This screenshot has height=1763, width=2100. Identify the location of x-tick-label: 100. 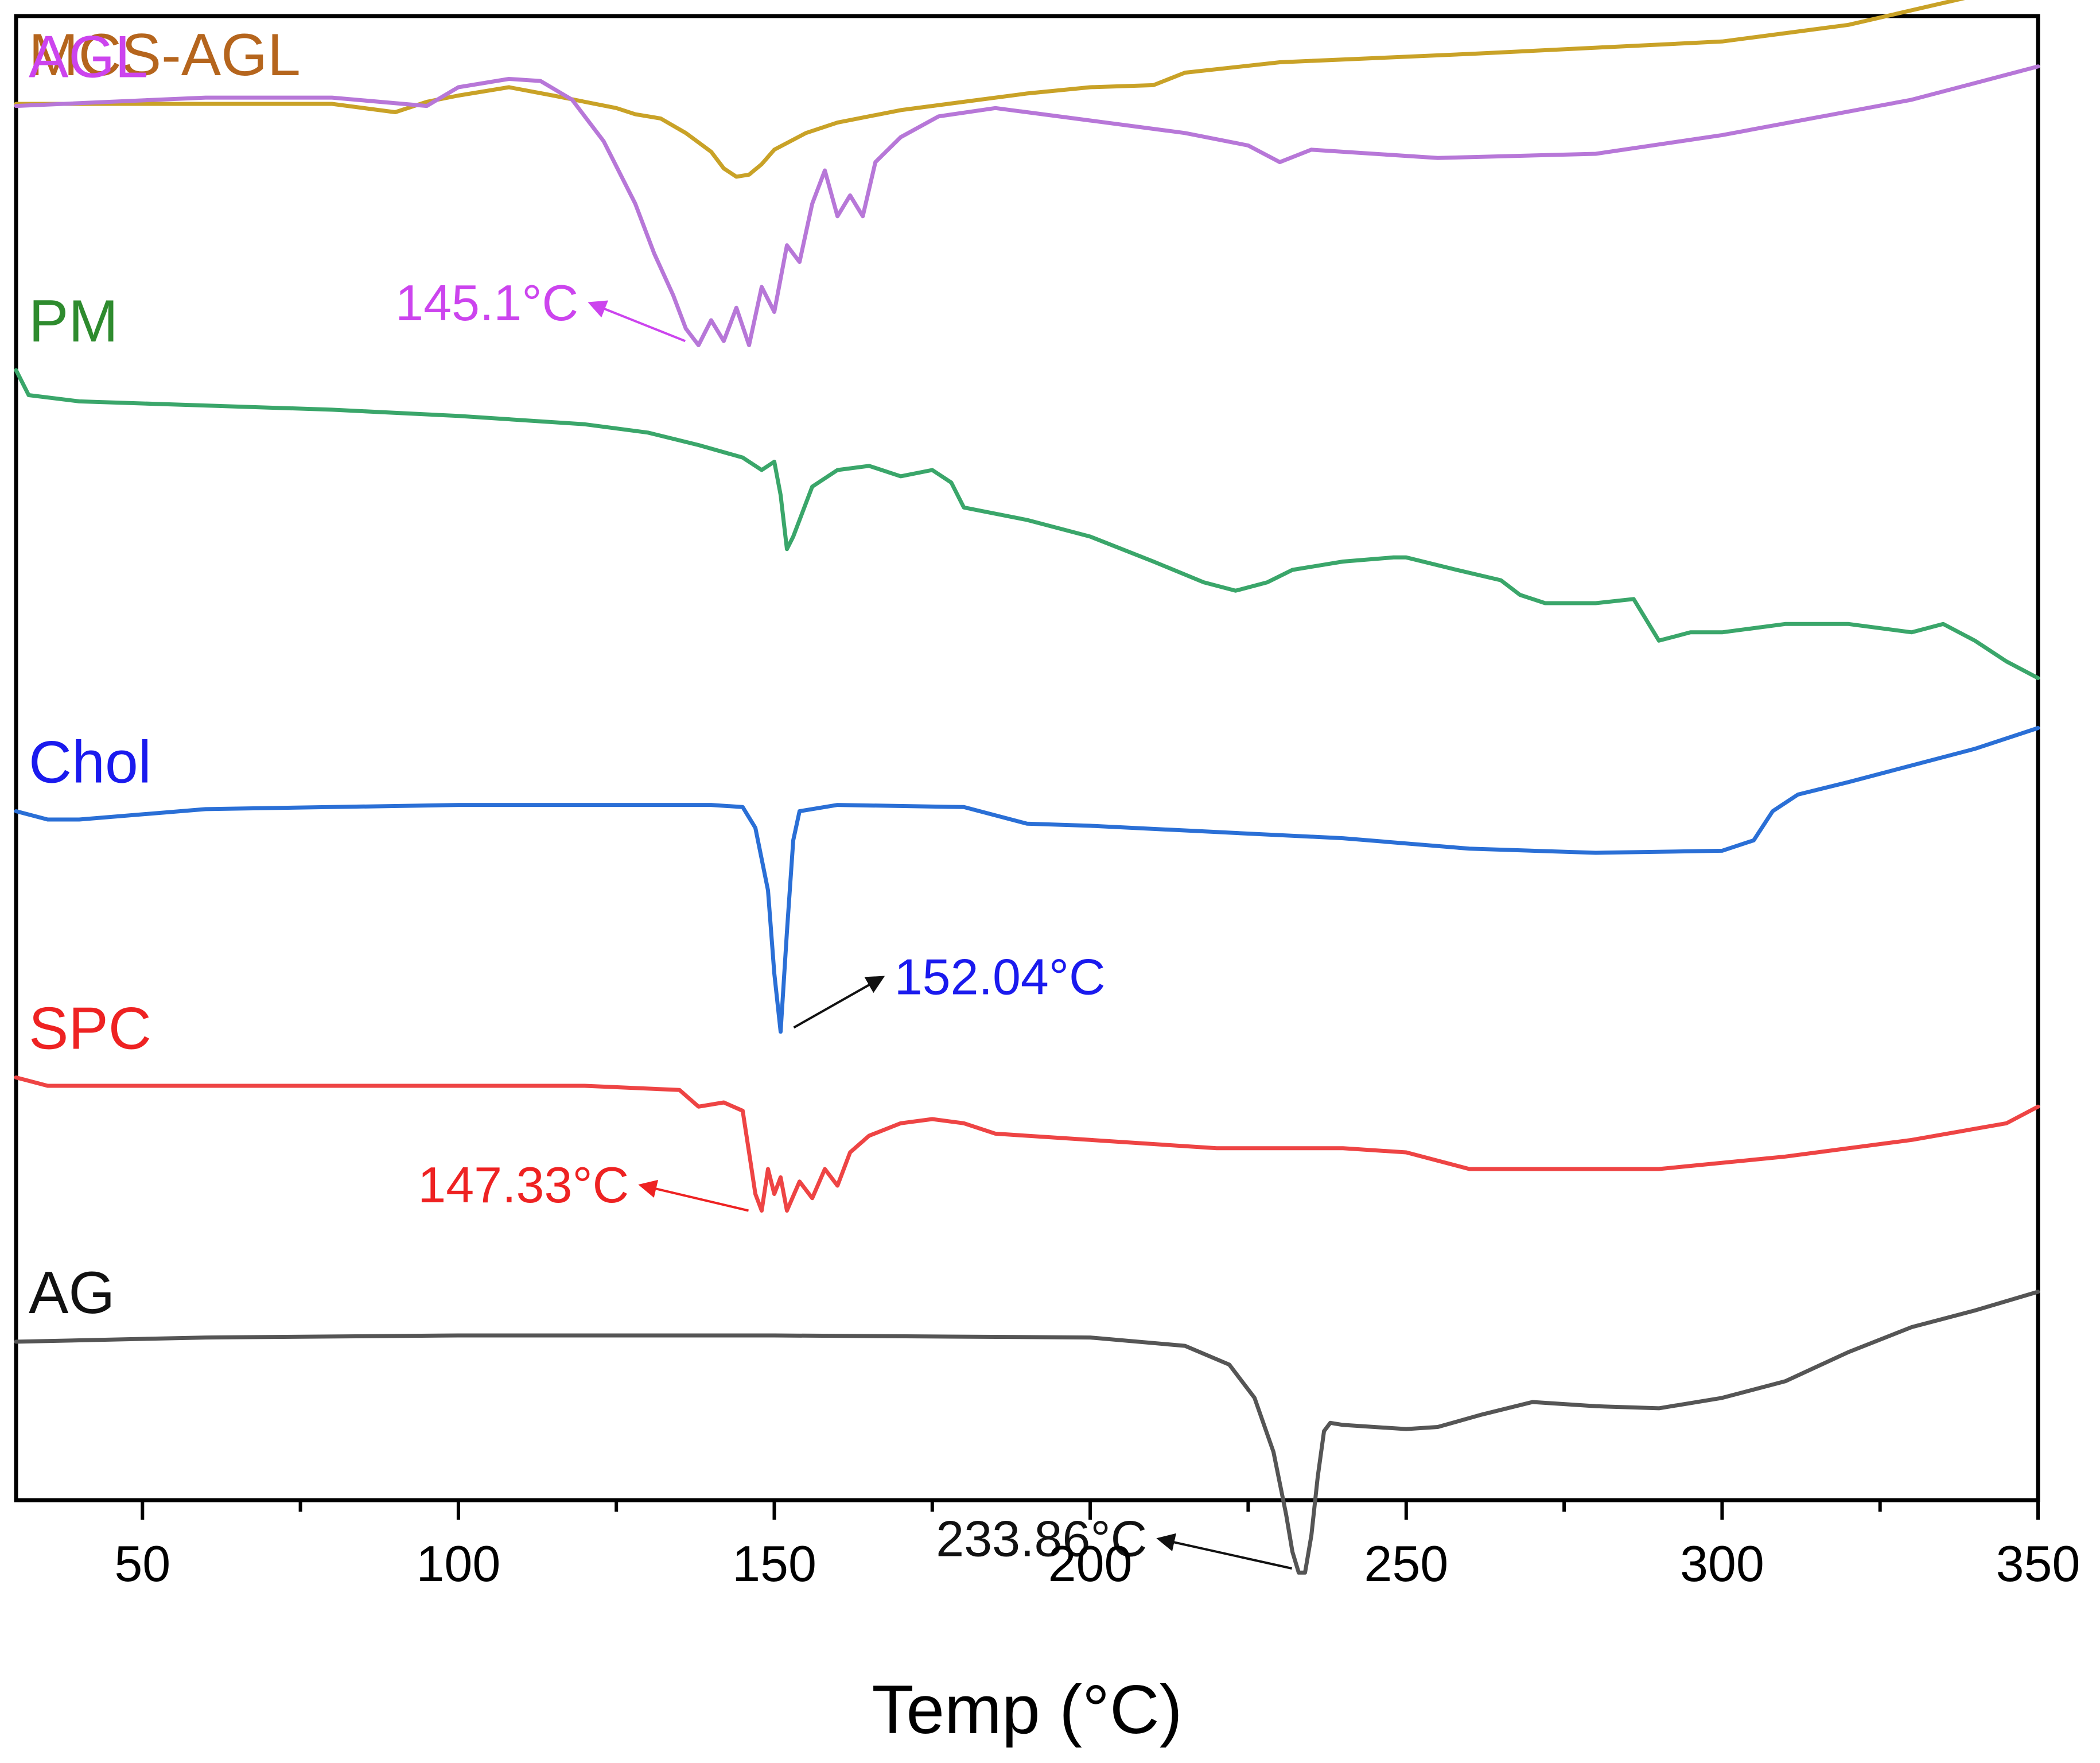
(458, 1563).